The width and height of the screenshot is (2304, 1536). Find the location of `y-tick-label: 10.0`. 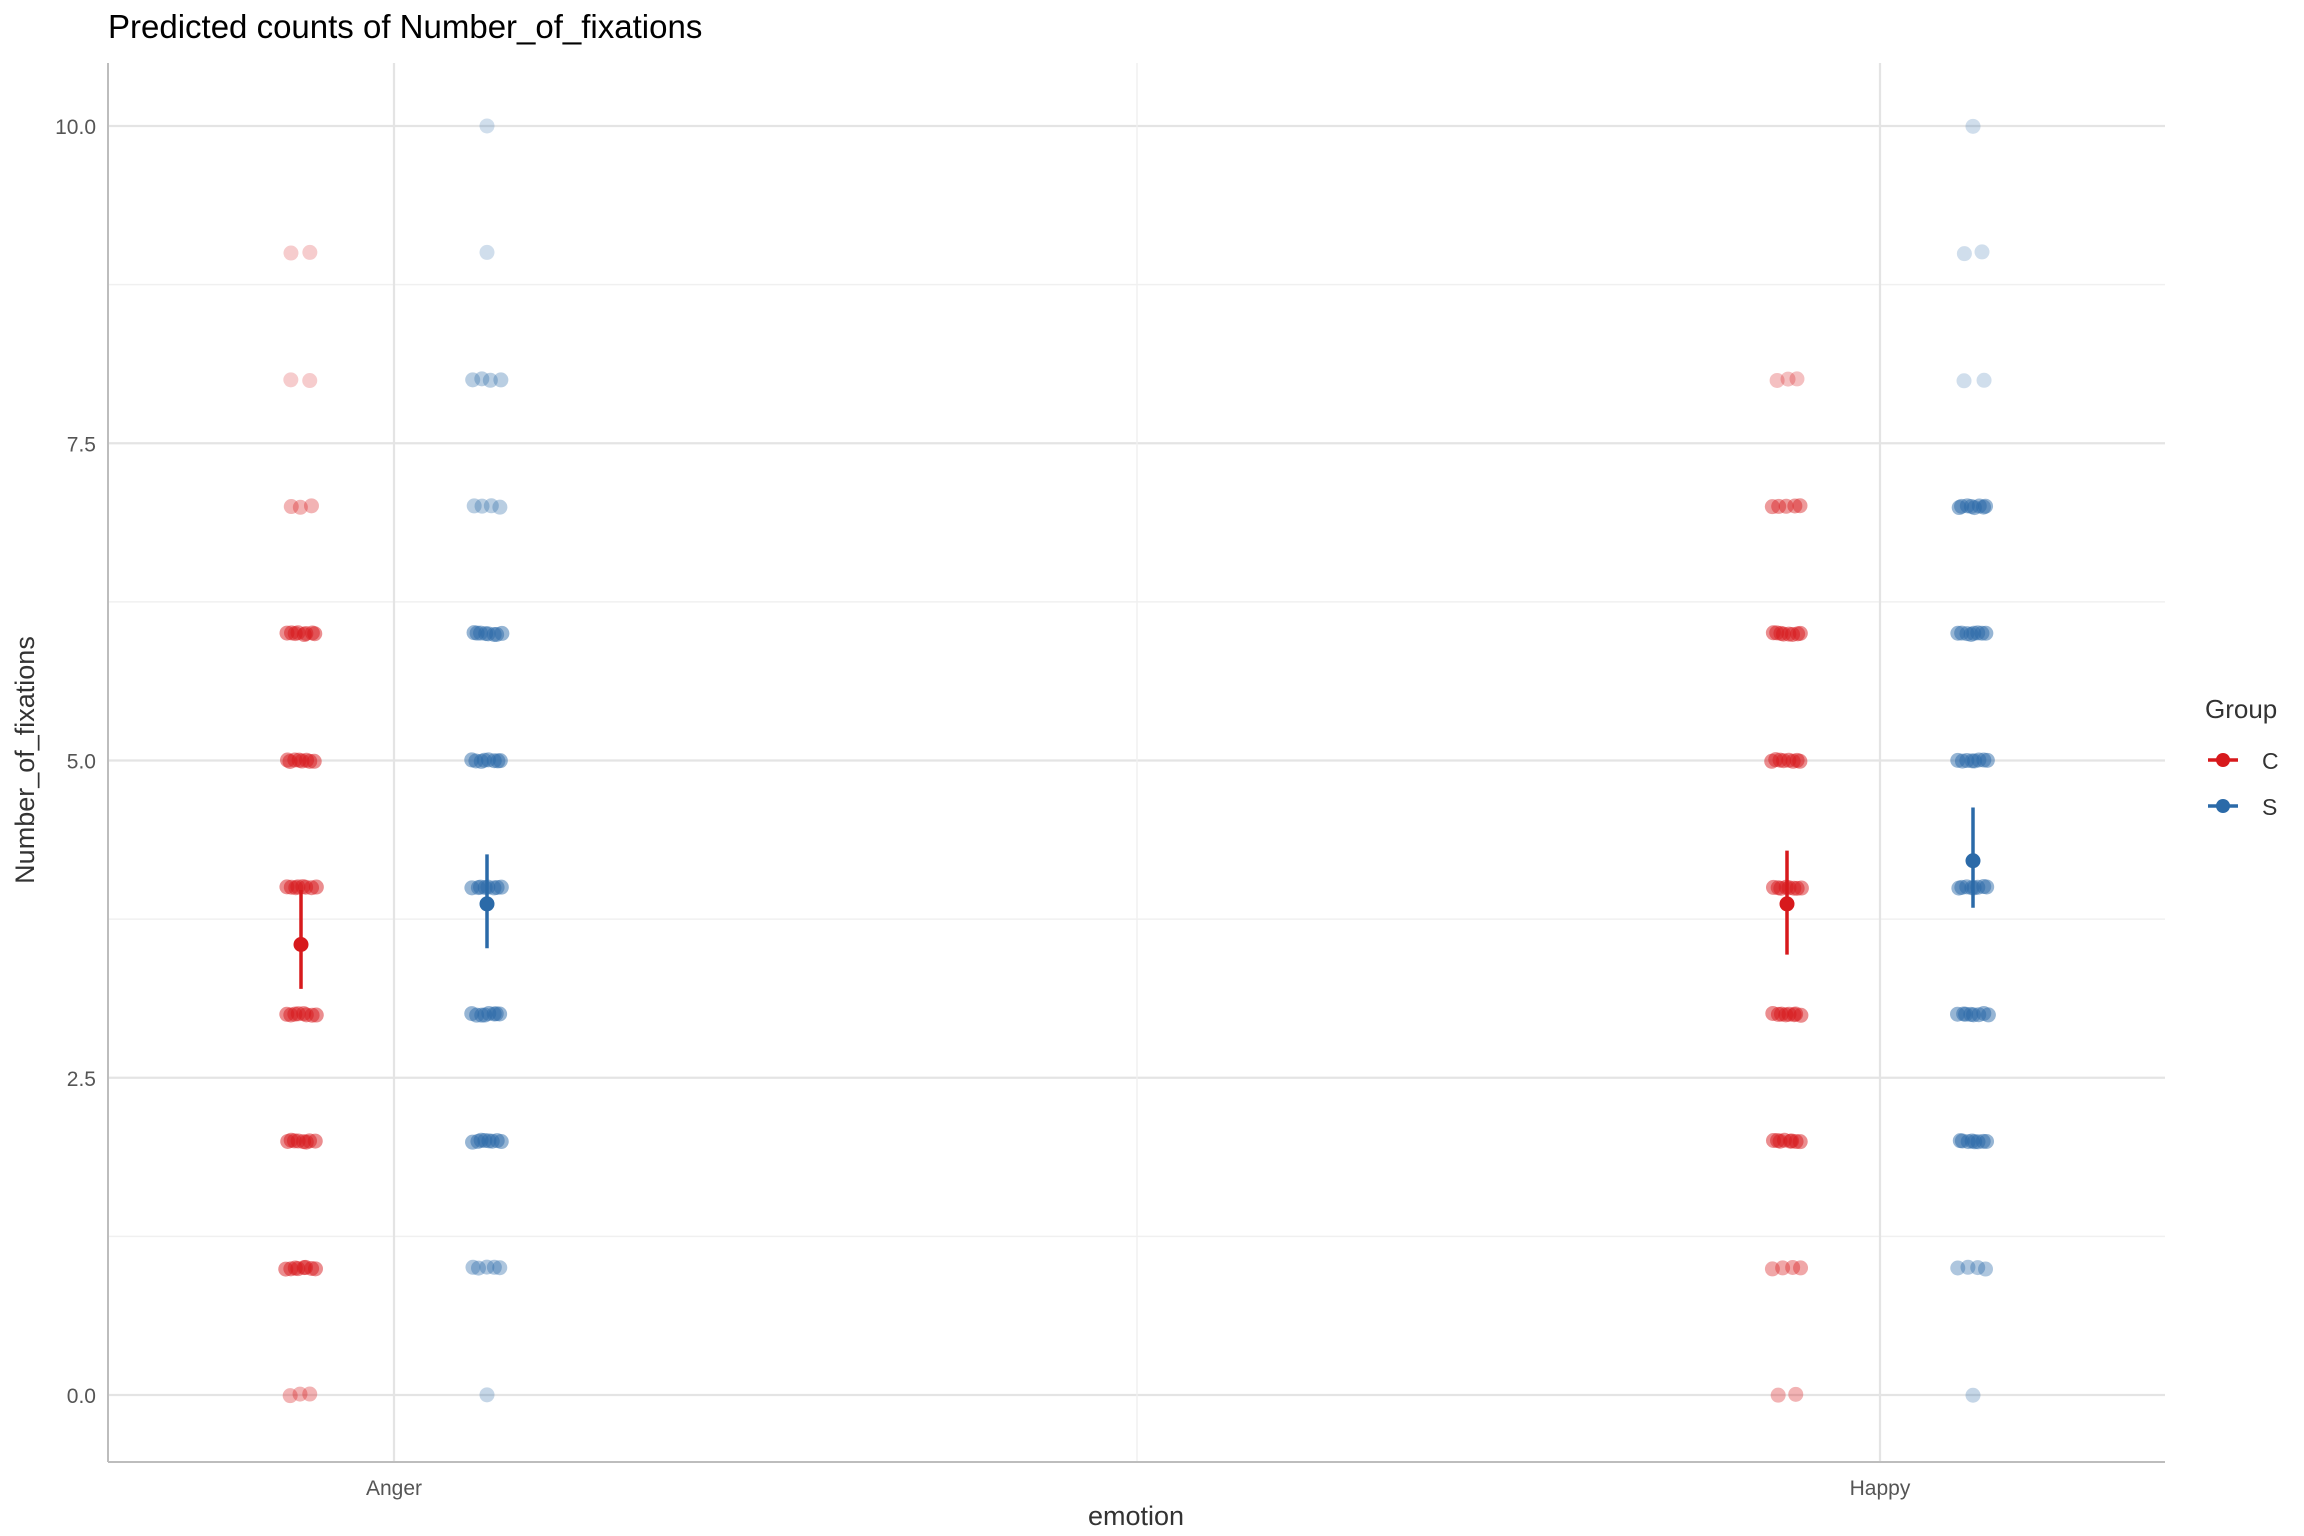

y-tick-label: 10.0 is located at coordinates (75, 127).